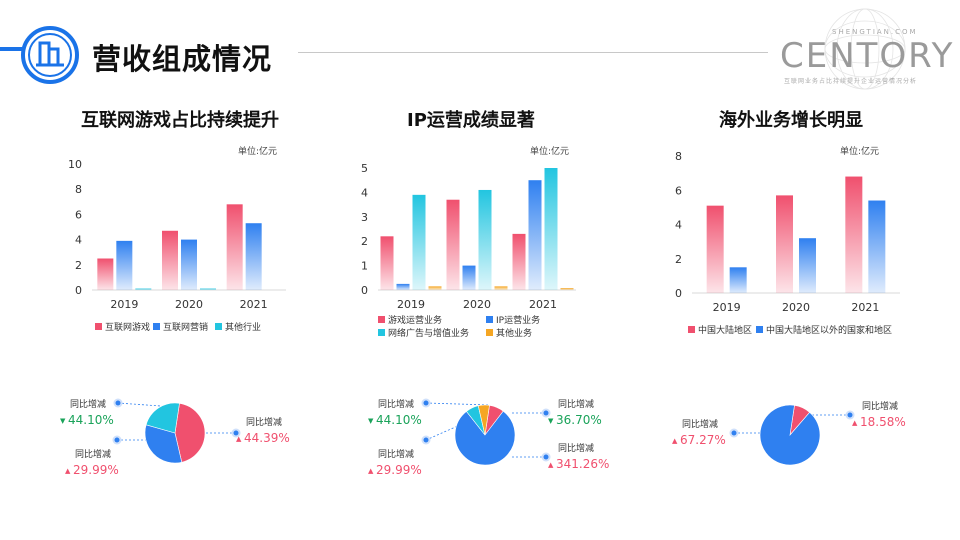 Image resolution: width=960 pixels, height=540 pixels. What do you see at coordinates (725, 330) in the screenshot?
I see `legend-label: 中国大陆地区` at bounding box center [725, 330].